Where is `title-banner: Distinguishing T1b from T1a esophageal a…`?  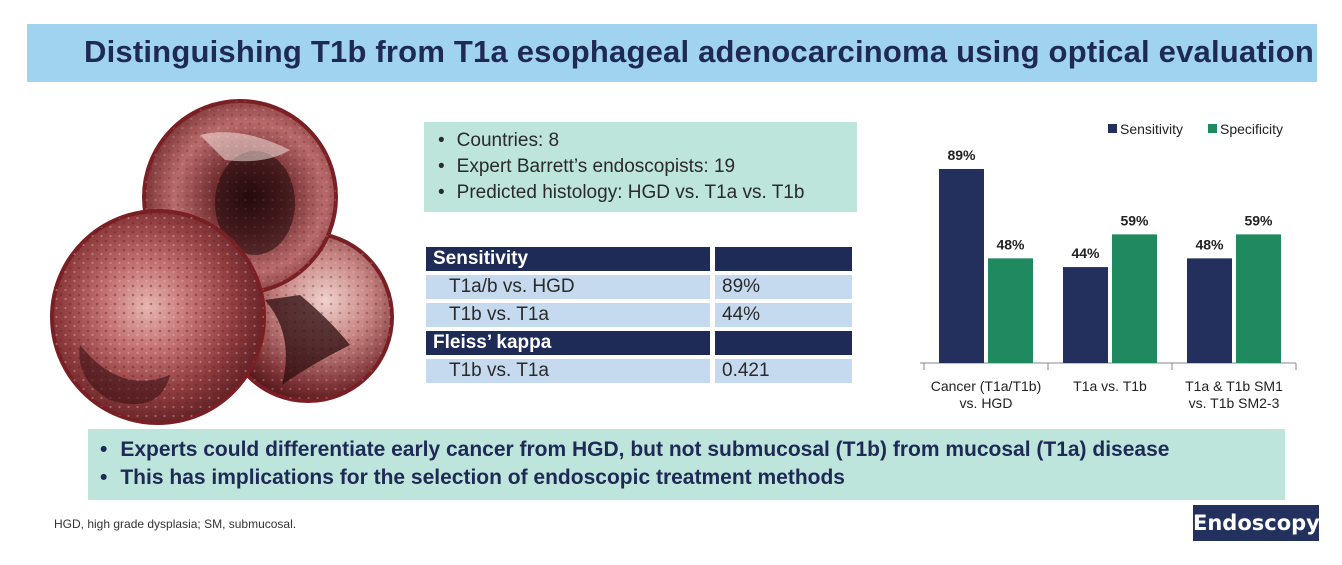 title-banner: Distinguishing T1b from T1a esophageal a… is located at coordinates (672, 53).